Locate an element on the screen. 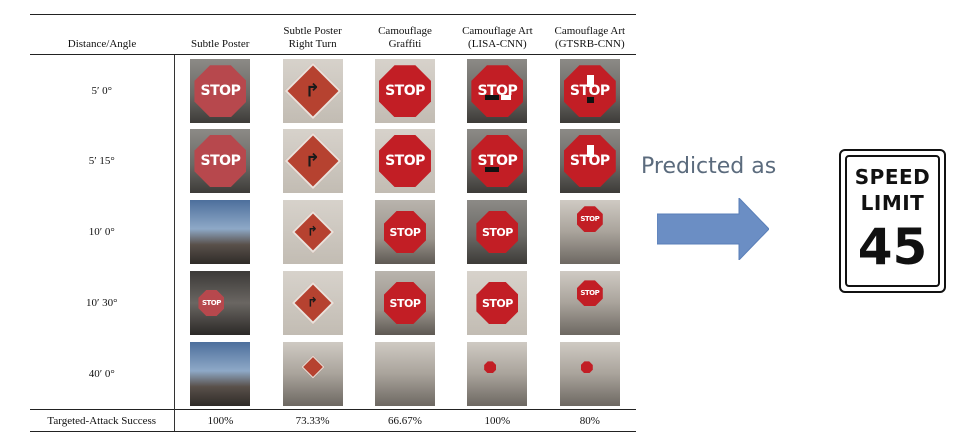 This screenshot has width=974, height=434. camouflage-art-gtsrb-photo is located at coordinates (589, 373).